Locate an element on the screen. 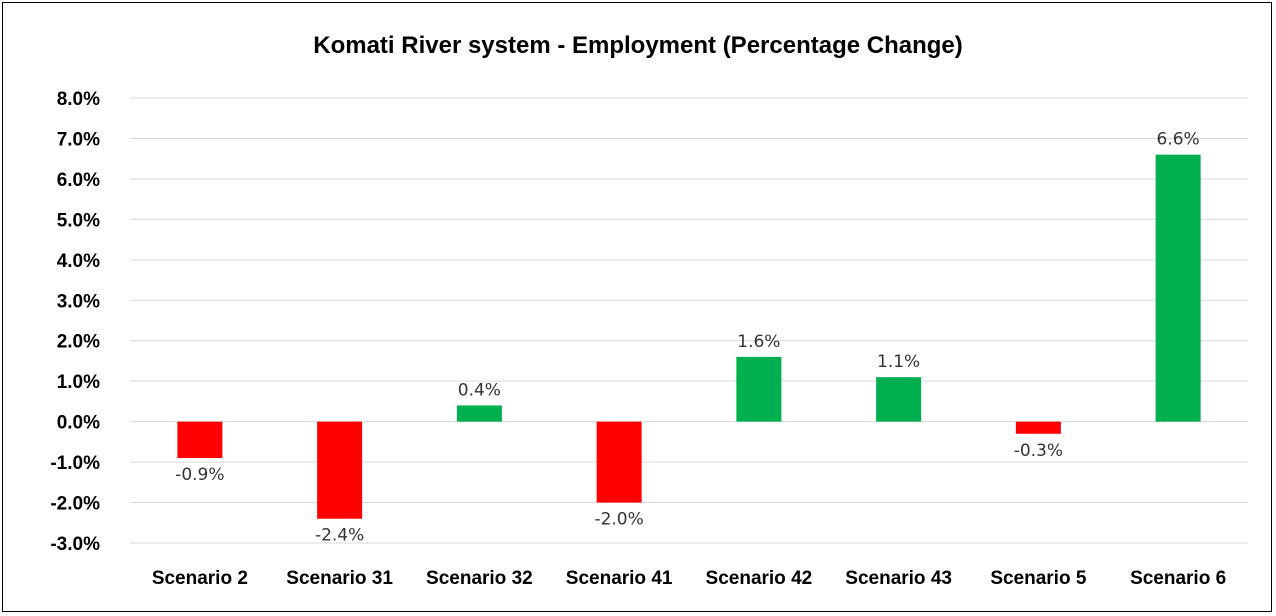 The width and height of the screenshot is (1276, 616). y-tick-label: 6.0% is located at coordinates (78, 180).